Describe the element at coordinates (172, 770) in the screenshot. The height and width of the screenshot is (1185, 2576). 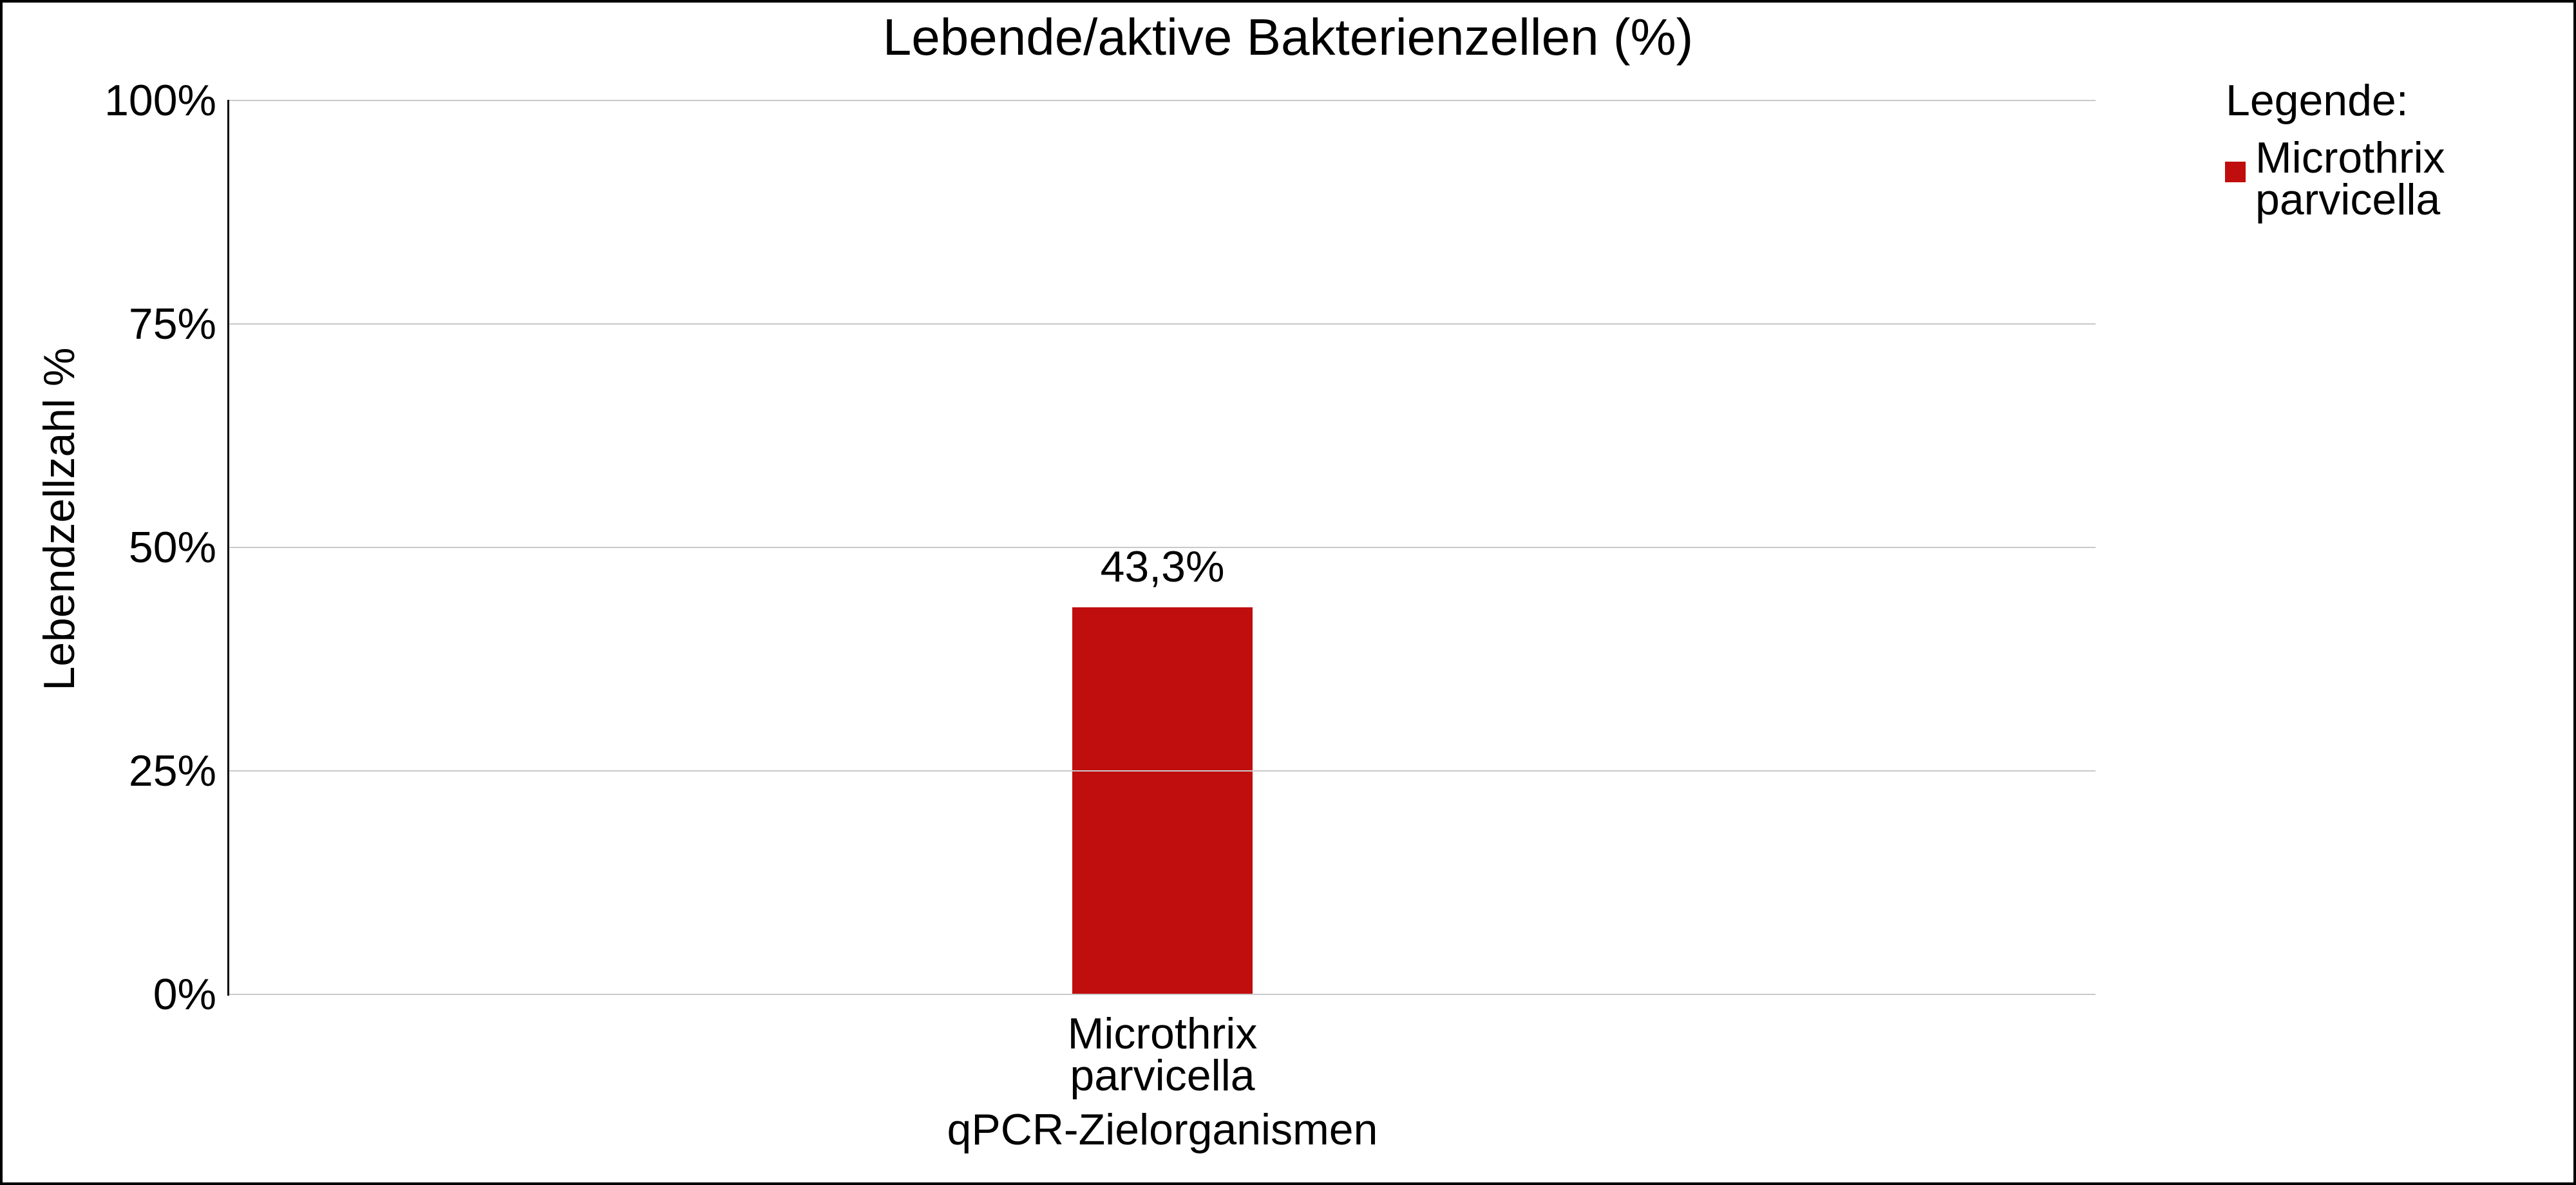
I see `y-tick-label-25: 25%` at that location.